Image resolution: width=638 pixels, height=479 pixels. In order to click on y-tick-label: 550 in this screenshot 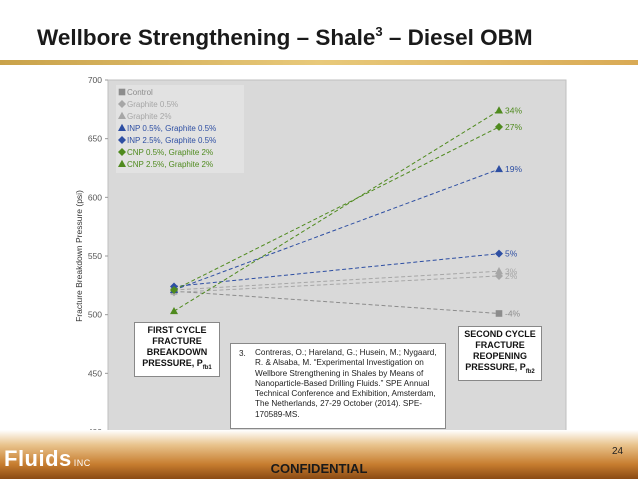, I will do `click(95, 256)`.